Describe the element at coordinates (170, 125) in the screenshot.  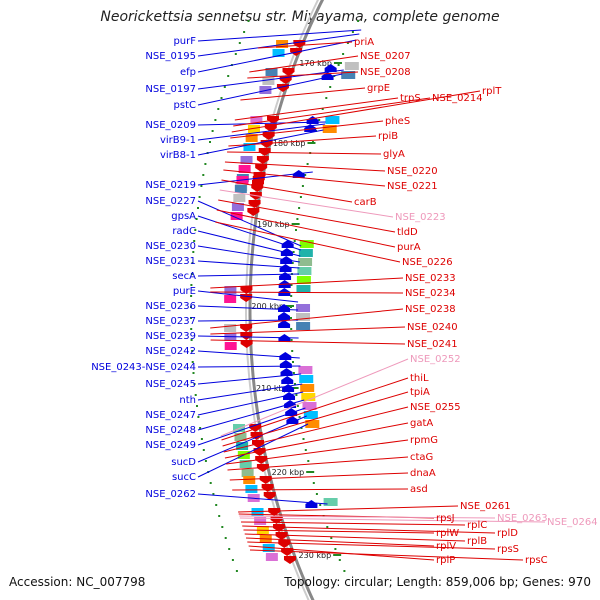
I see `gene-label: NSE_0209` at that location.